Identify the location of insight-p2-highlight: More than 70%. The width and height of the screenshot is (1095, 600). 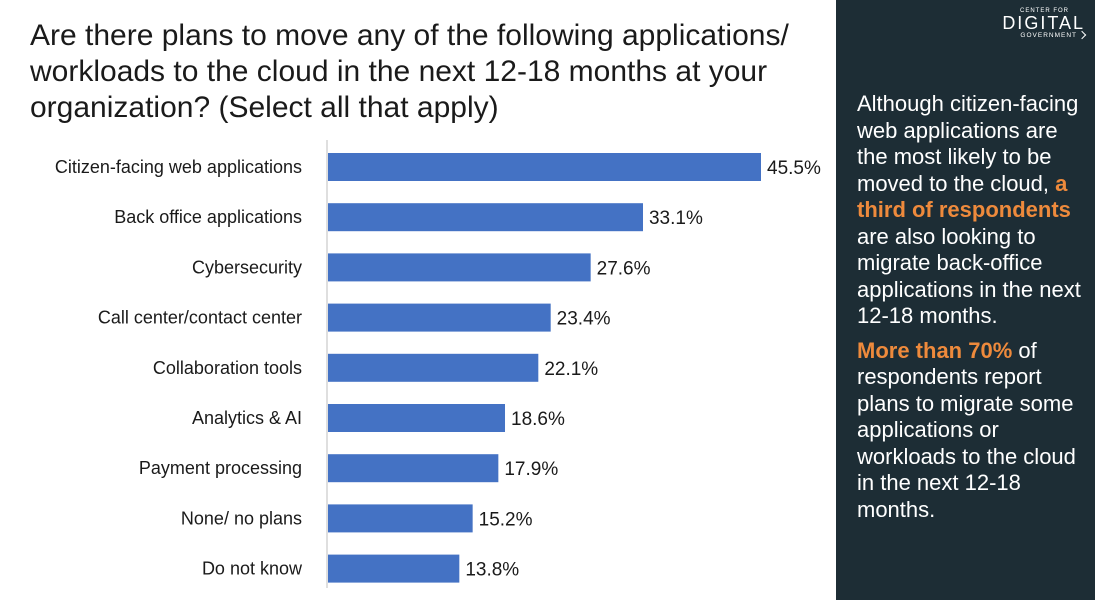
(935, 350).